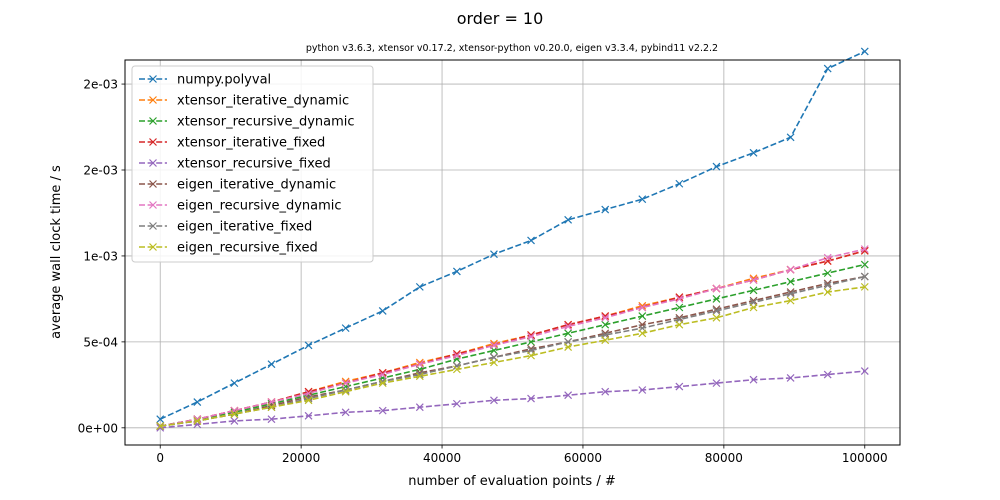  What do you see at coordinates (266, 122) in the screenshot?
I see `legend-label: xtensor_recursive_dynamic` at bounding box center [266, 122].